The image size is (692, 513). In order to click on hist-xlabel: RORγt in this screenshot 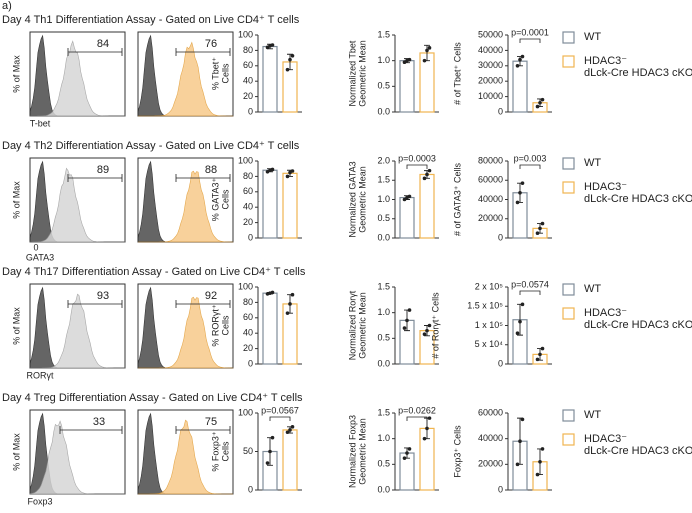, I will do `click(40, 375)`.